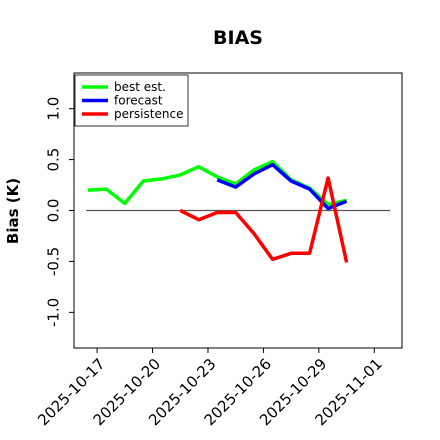 This screenshot has width=440, height=440. What do you see at coordinates (140, 87) in the screenshot?
I see `legend-entry-label: best est.` at bounding box center [140, 87].